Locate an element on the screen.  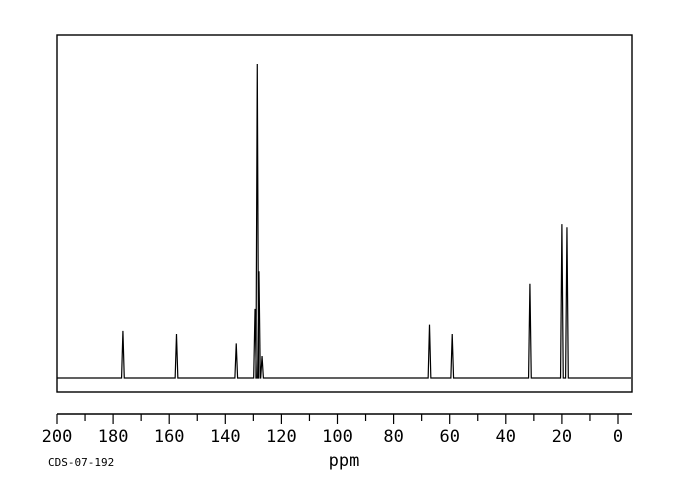
x-axis-tick-label: 120 is located at coordinates (281, 437).